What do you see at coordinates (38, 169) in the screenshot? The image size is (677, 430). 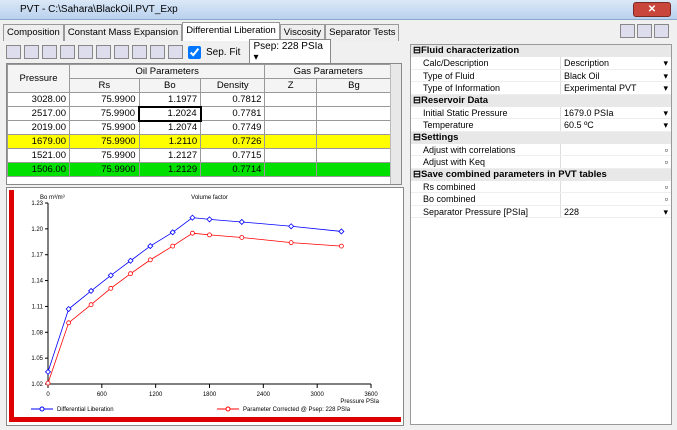 I see `table-cell: 1506.00` at bounding box center [38, 169].